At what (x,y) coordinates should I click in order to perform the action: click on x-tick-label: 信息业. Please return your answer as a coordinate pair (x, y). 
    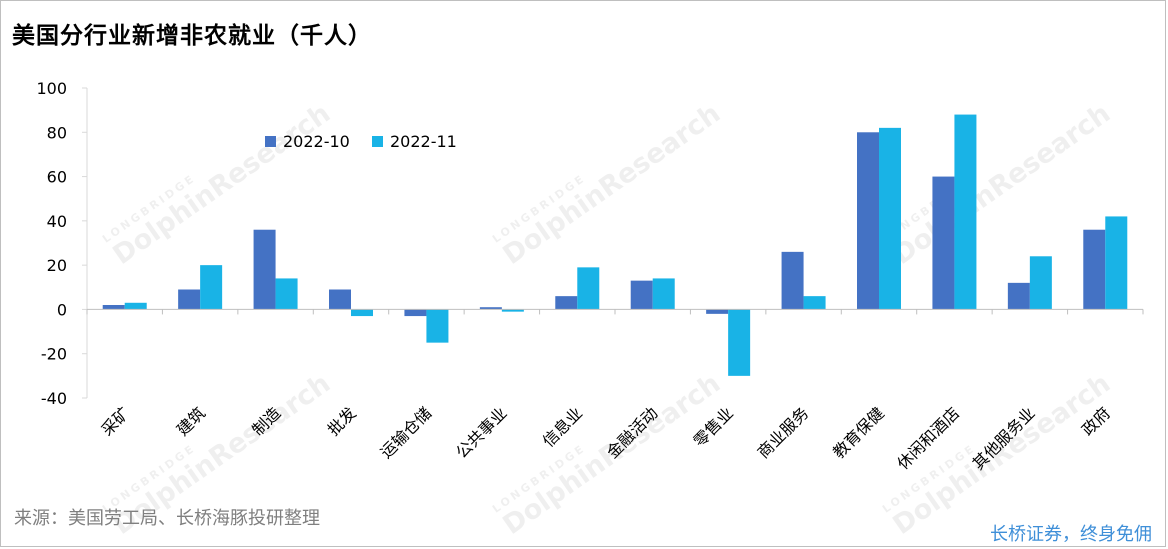
    Looking at the image, I should click on (562, 426).